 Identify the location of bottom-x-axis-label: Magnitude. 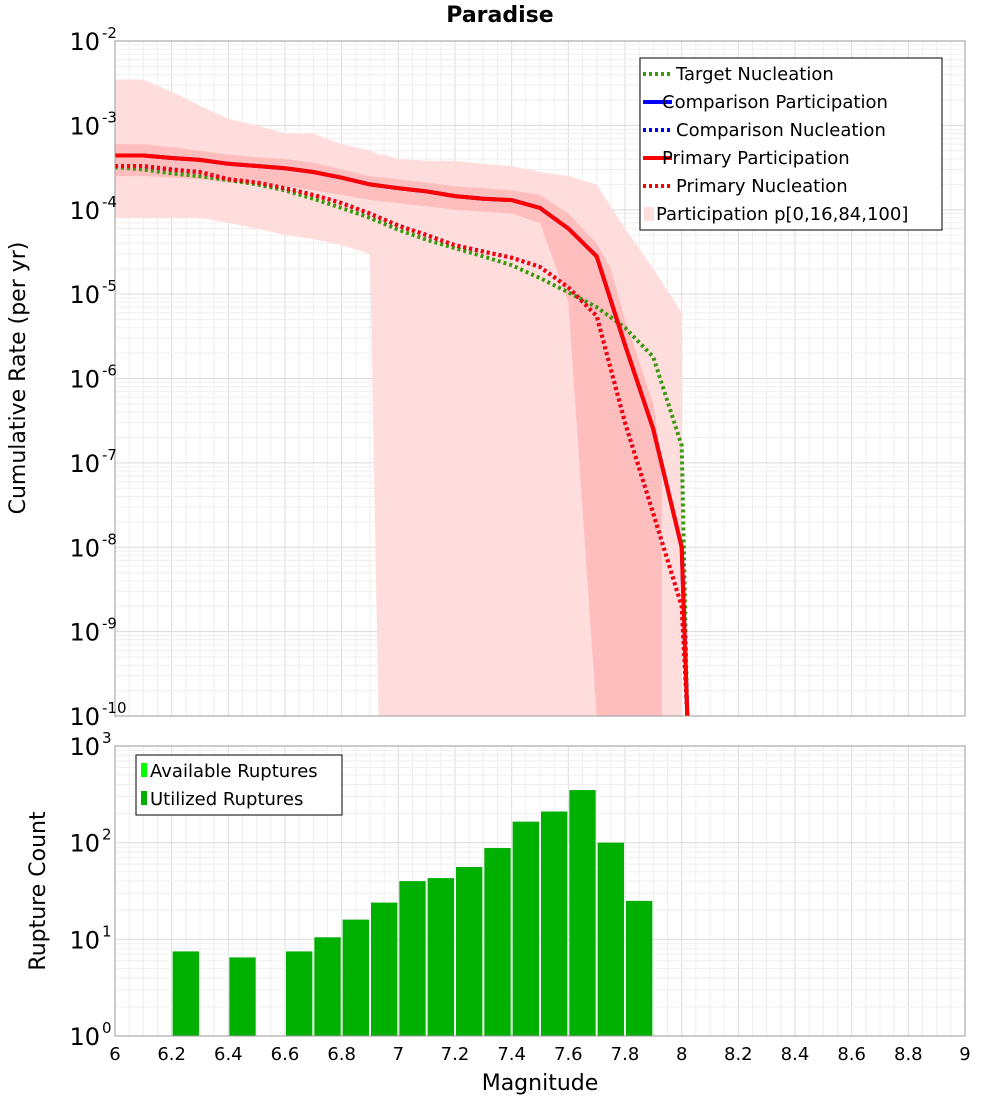
(540, 1083).